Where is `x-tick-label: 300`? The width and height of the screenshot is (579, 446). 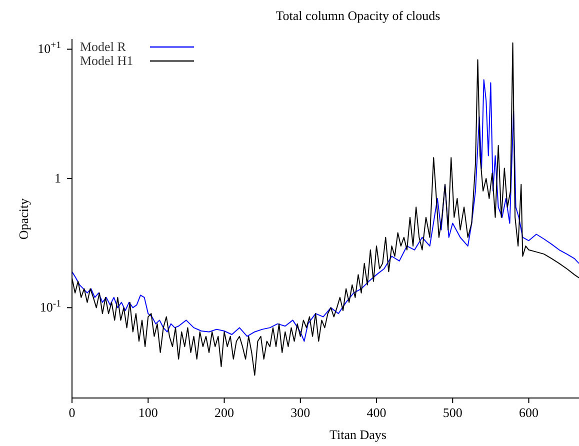 x-tick-label: 300 is located at coordinates (300, 412).